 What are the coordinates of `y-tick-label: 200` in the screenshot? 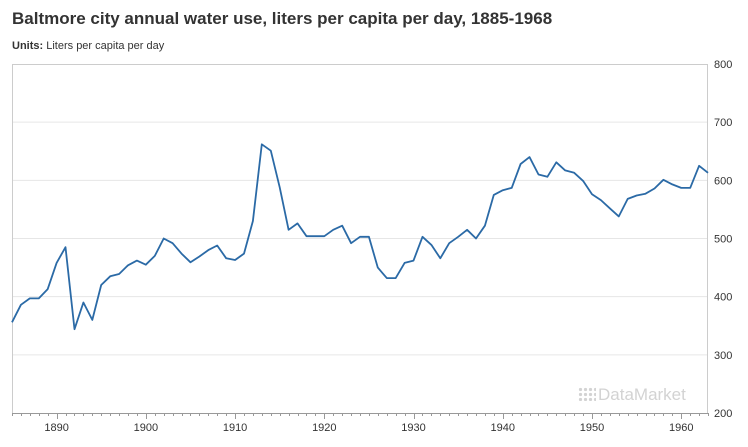 It's located at (723, 414).